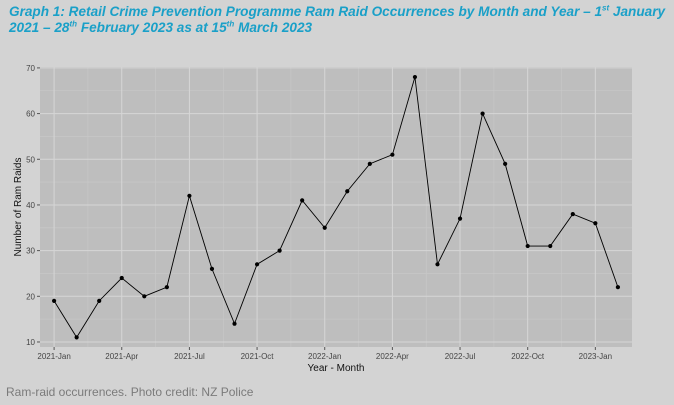  What do you see at coordinates (392, 356) in the screenshot?
I see `x-tick-label: 2022-Apr` at bounding box center [392, 356].